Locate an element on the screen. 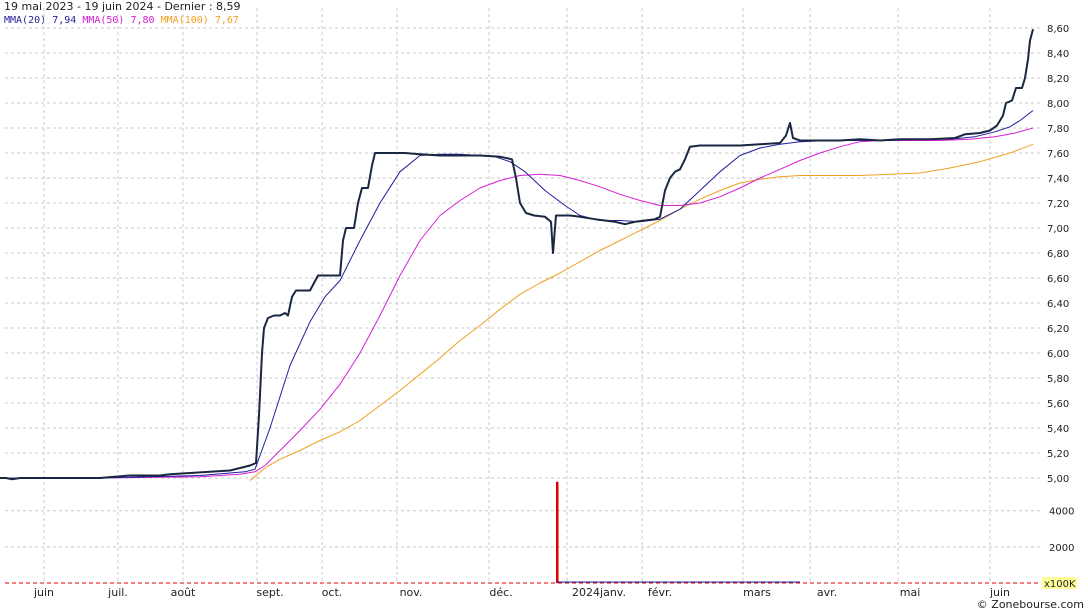  y-tick-label: 7,00 is located at coordinates (1058, 229).